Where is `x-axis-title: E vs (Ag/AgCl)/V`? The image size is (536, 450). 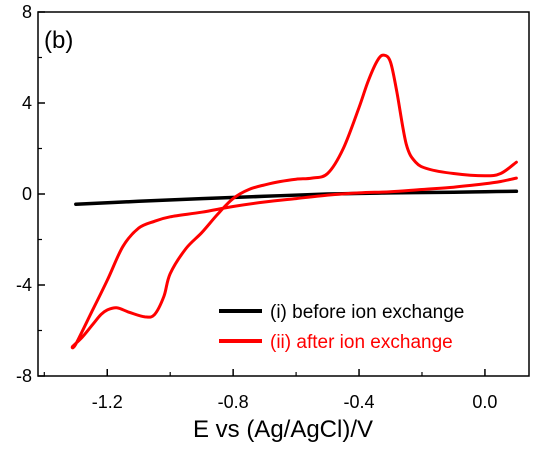 x-axis-title: E vs (Ag/AgCl)/V is located at coordinates (283, 429).